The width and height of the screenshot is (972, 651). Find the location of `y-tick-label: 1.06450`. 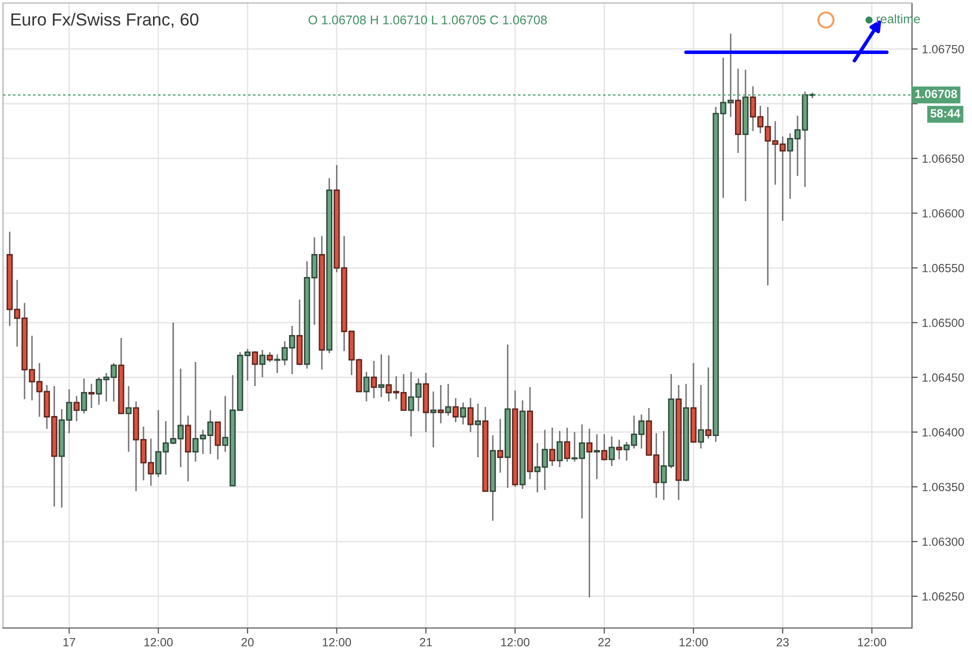

y-tick-label: 1.06450 is located at coordinates (943, 377).